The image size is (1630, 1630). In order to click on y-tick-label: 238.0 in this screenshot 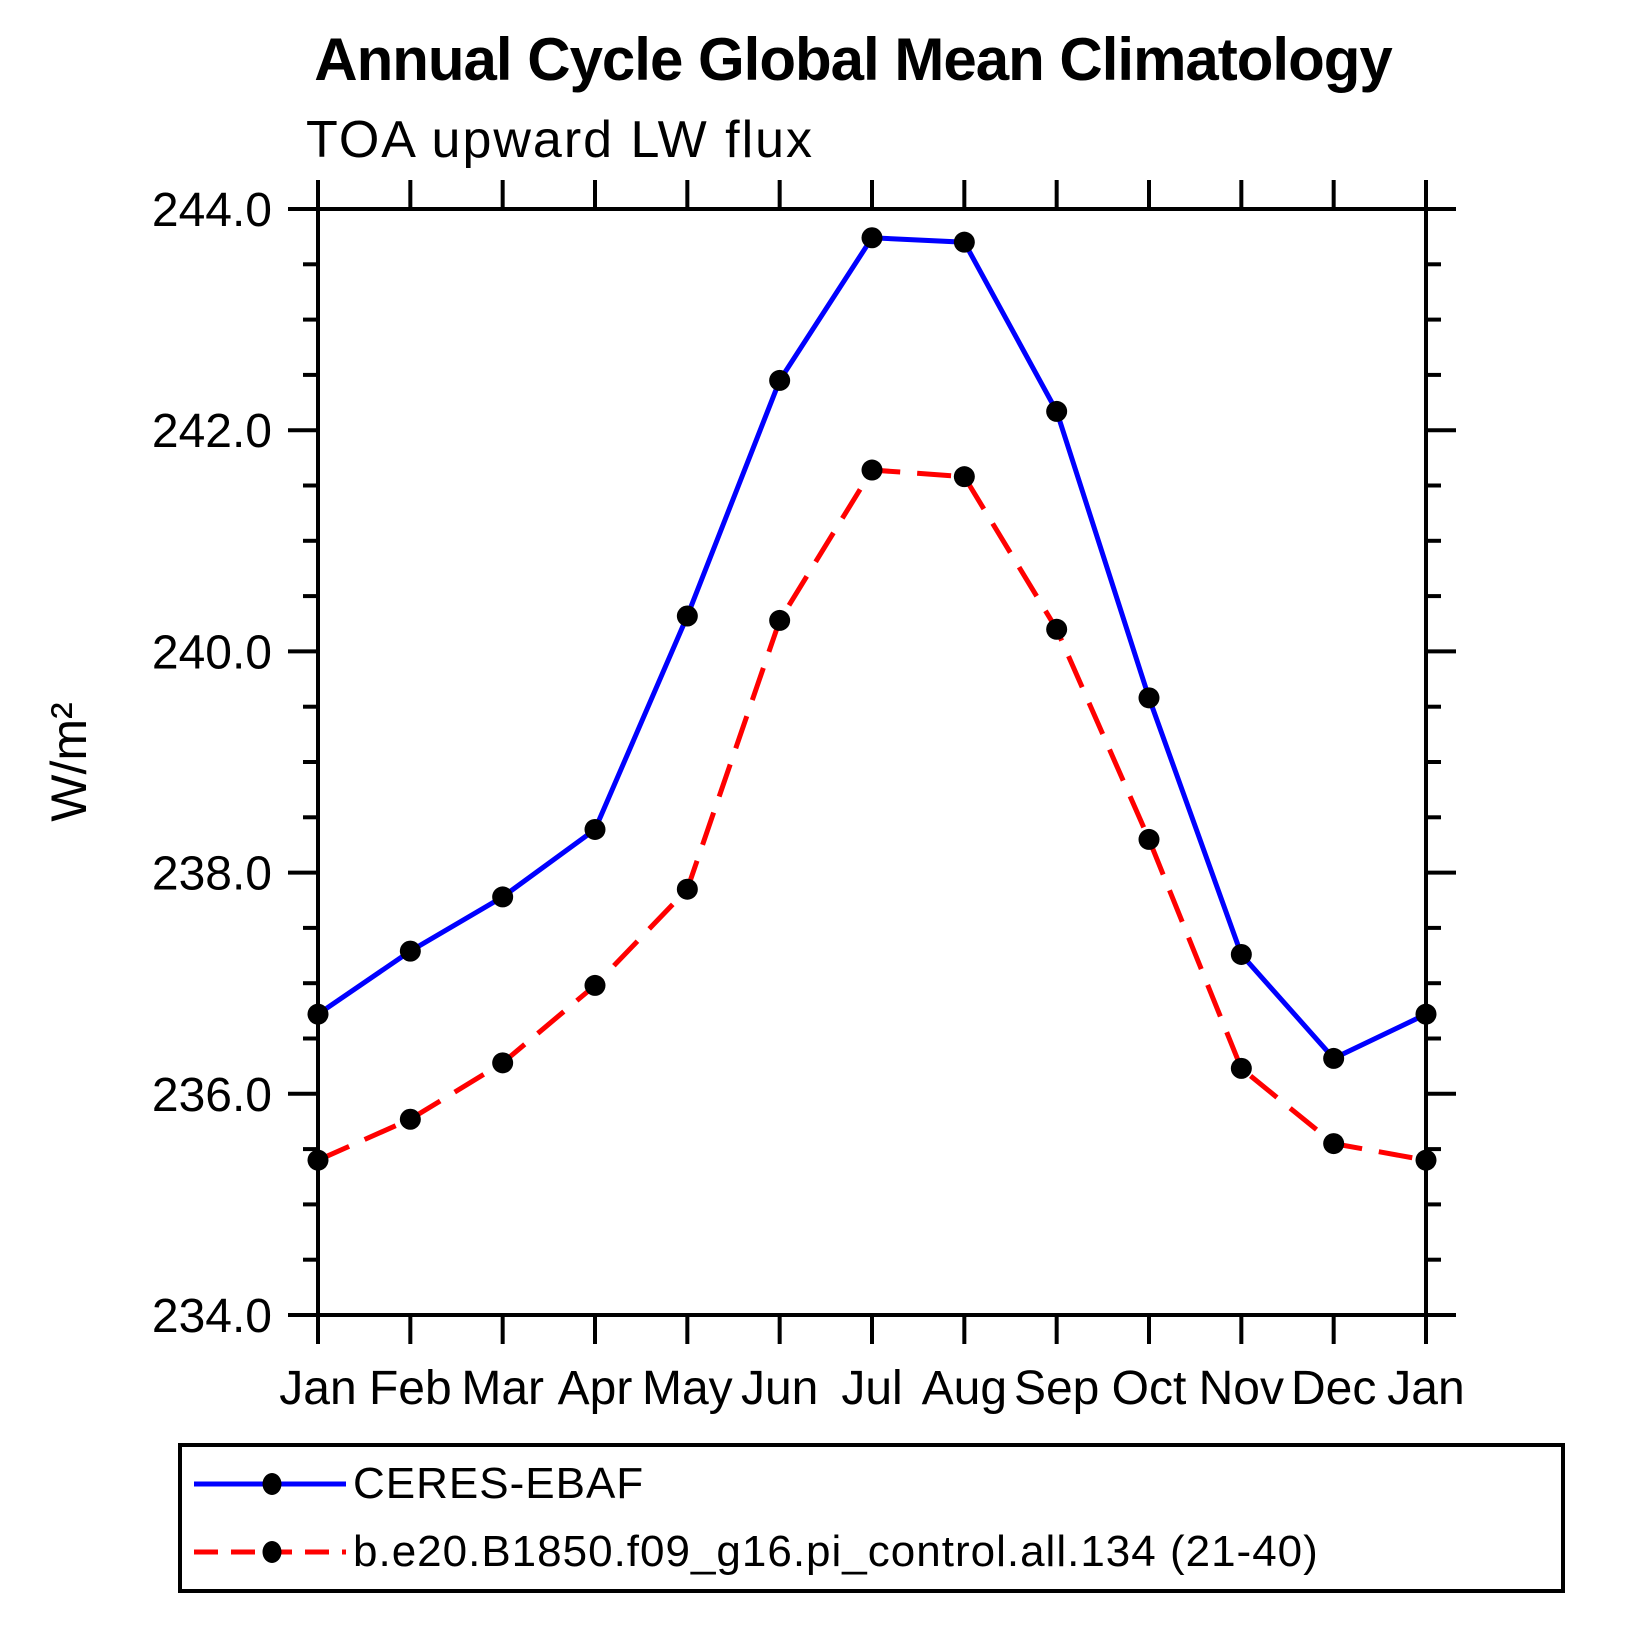, I will do `click(212, 874)`.